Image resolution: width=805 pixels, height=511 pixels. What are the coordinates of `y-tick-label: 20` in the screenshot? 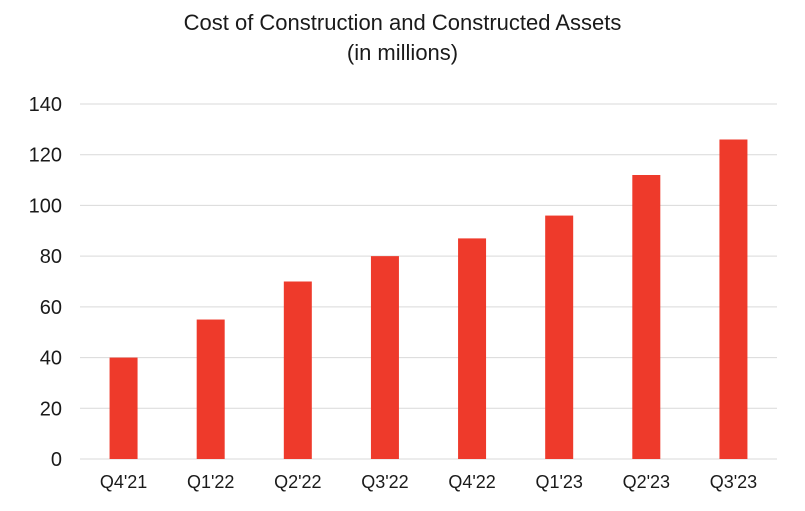 It's located at (51, 409).